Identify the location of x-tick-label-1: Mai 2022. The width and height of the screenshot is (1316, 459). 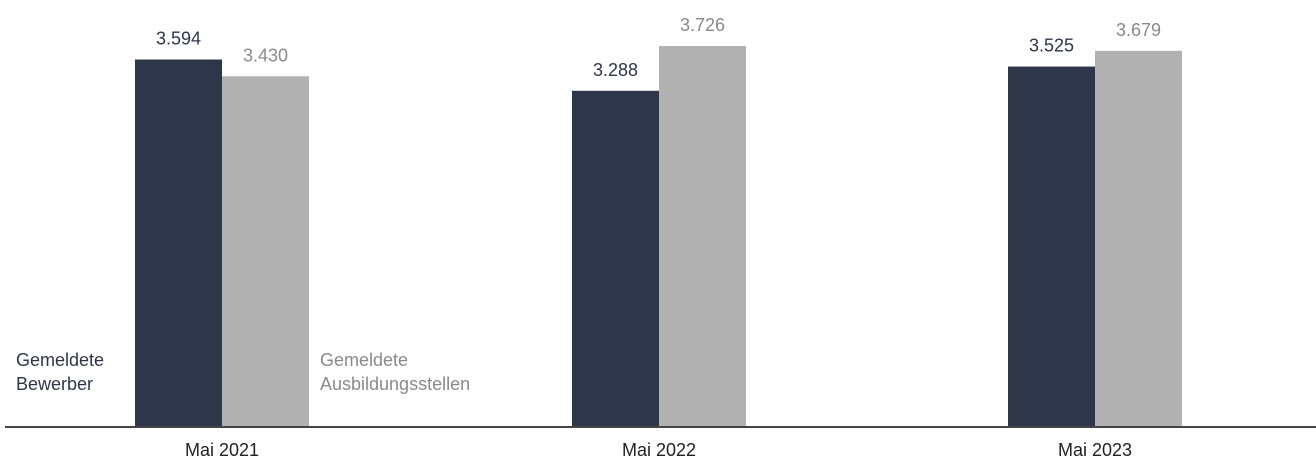
(659, 449).